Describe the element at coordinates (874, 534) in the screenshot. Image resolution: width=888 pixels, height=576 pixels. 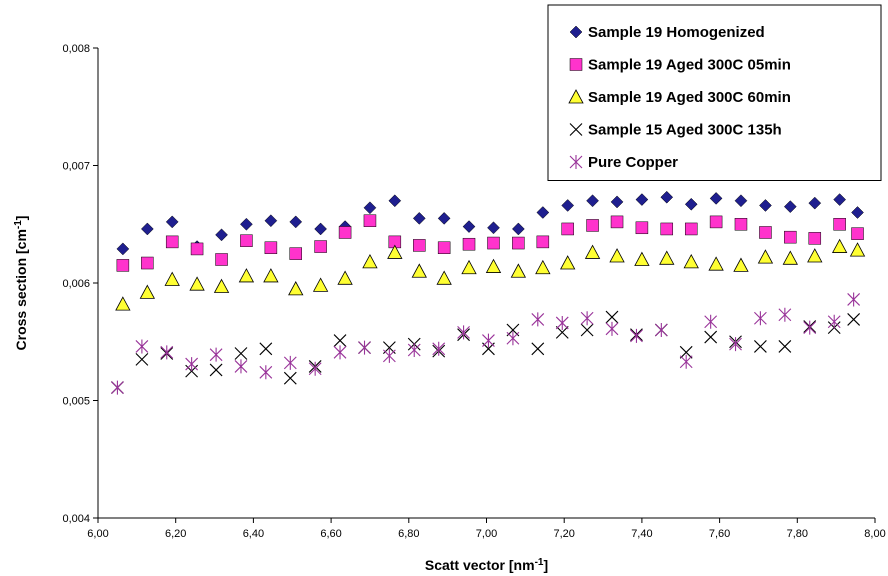
I see `x-tick-label: 8,00` at that location.